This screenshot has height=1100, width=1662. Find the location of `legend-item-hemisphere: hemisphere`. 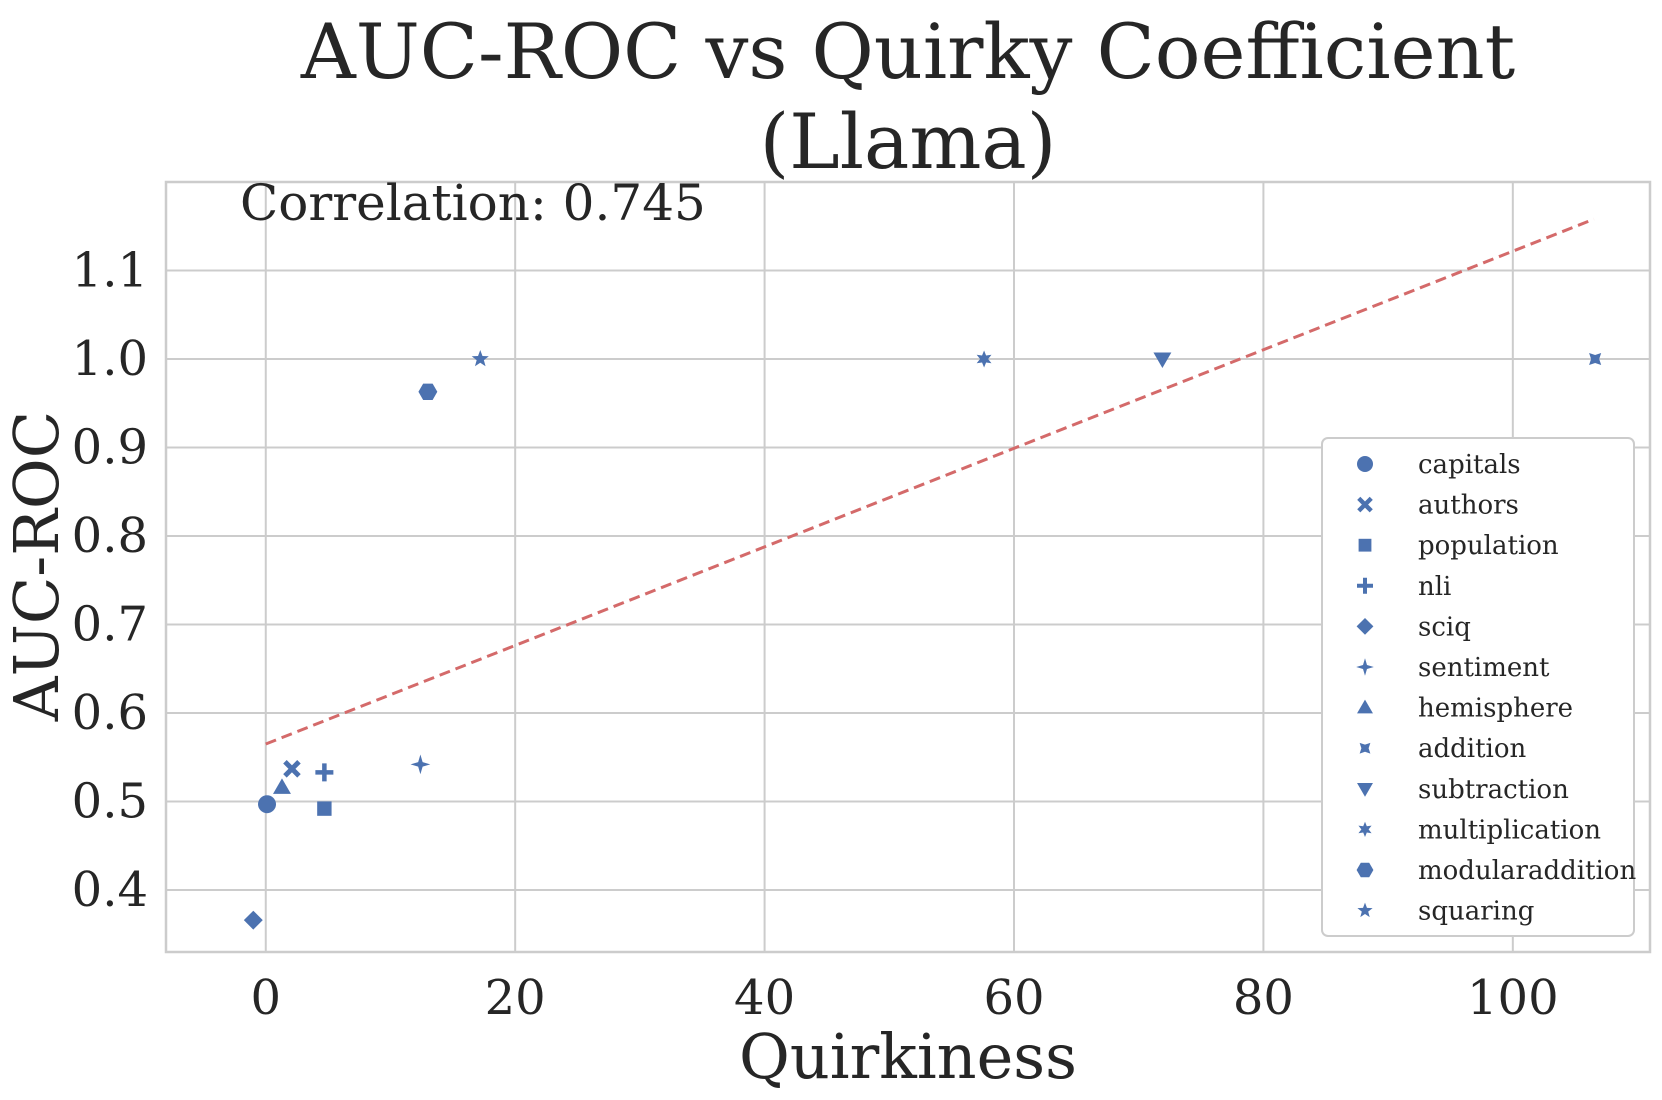

legend-item-hemisphere: hemisphere is located at coordinates (1465, 709).